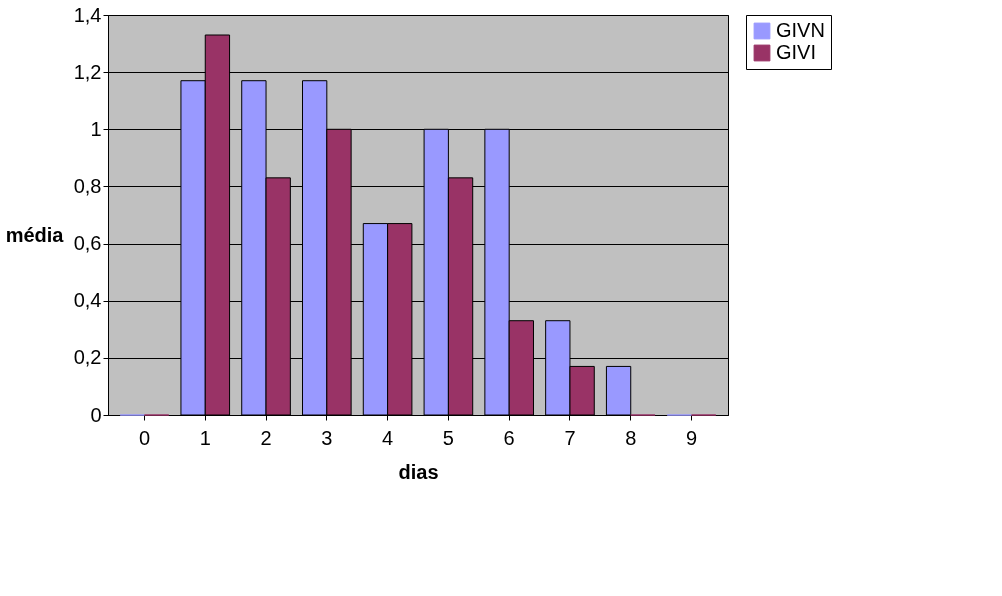  Describe the element at coordinates (87, 357) in the screenshot. I see `y-tick-label: 0,2` at that location.